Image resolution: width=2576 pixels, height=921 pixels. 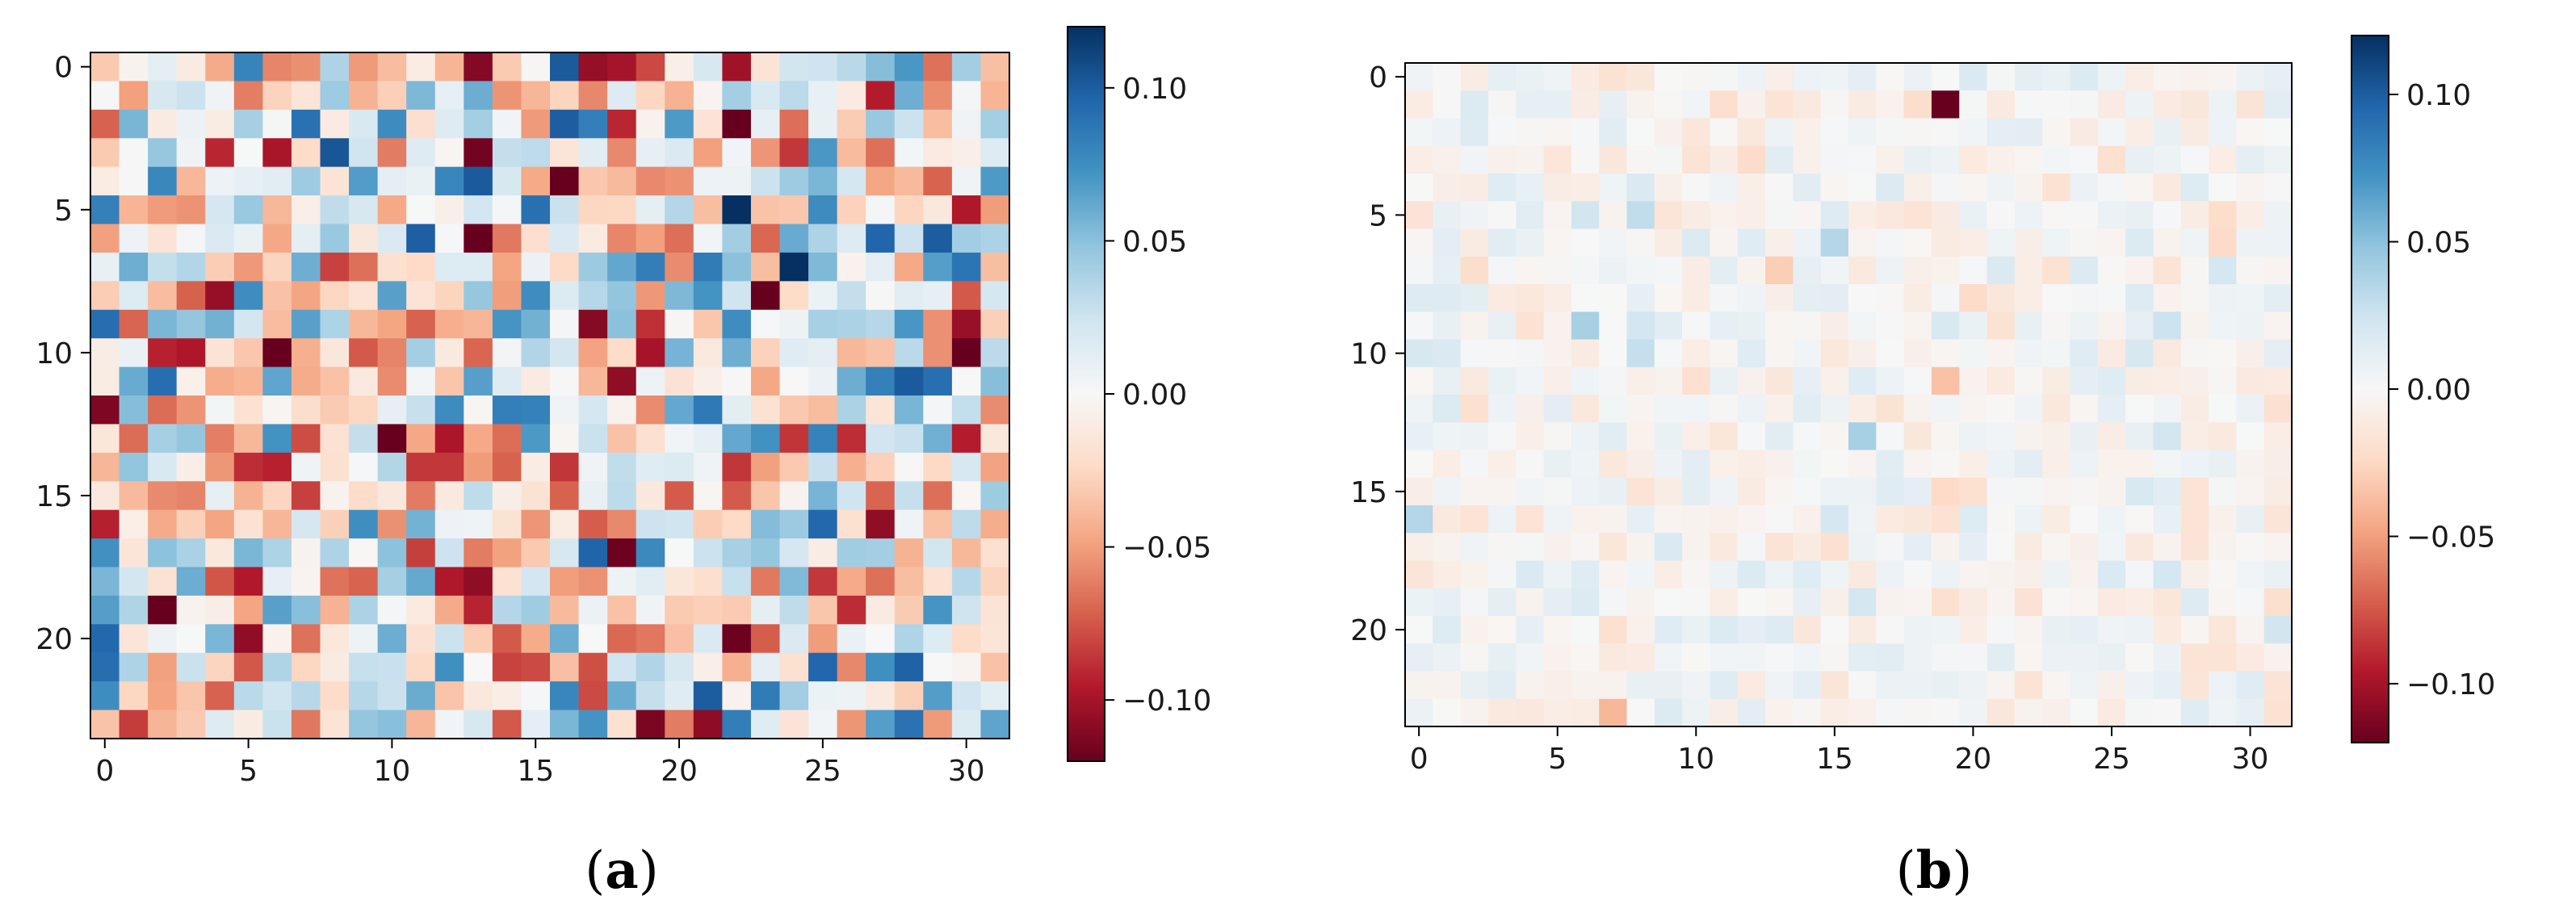 I want to click on colorbar-tick-label: 0.10, so click(x=1154, y=89).